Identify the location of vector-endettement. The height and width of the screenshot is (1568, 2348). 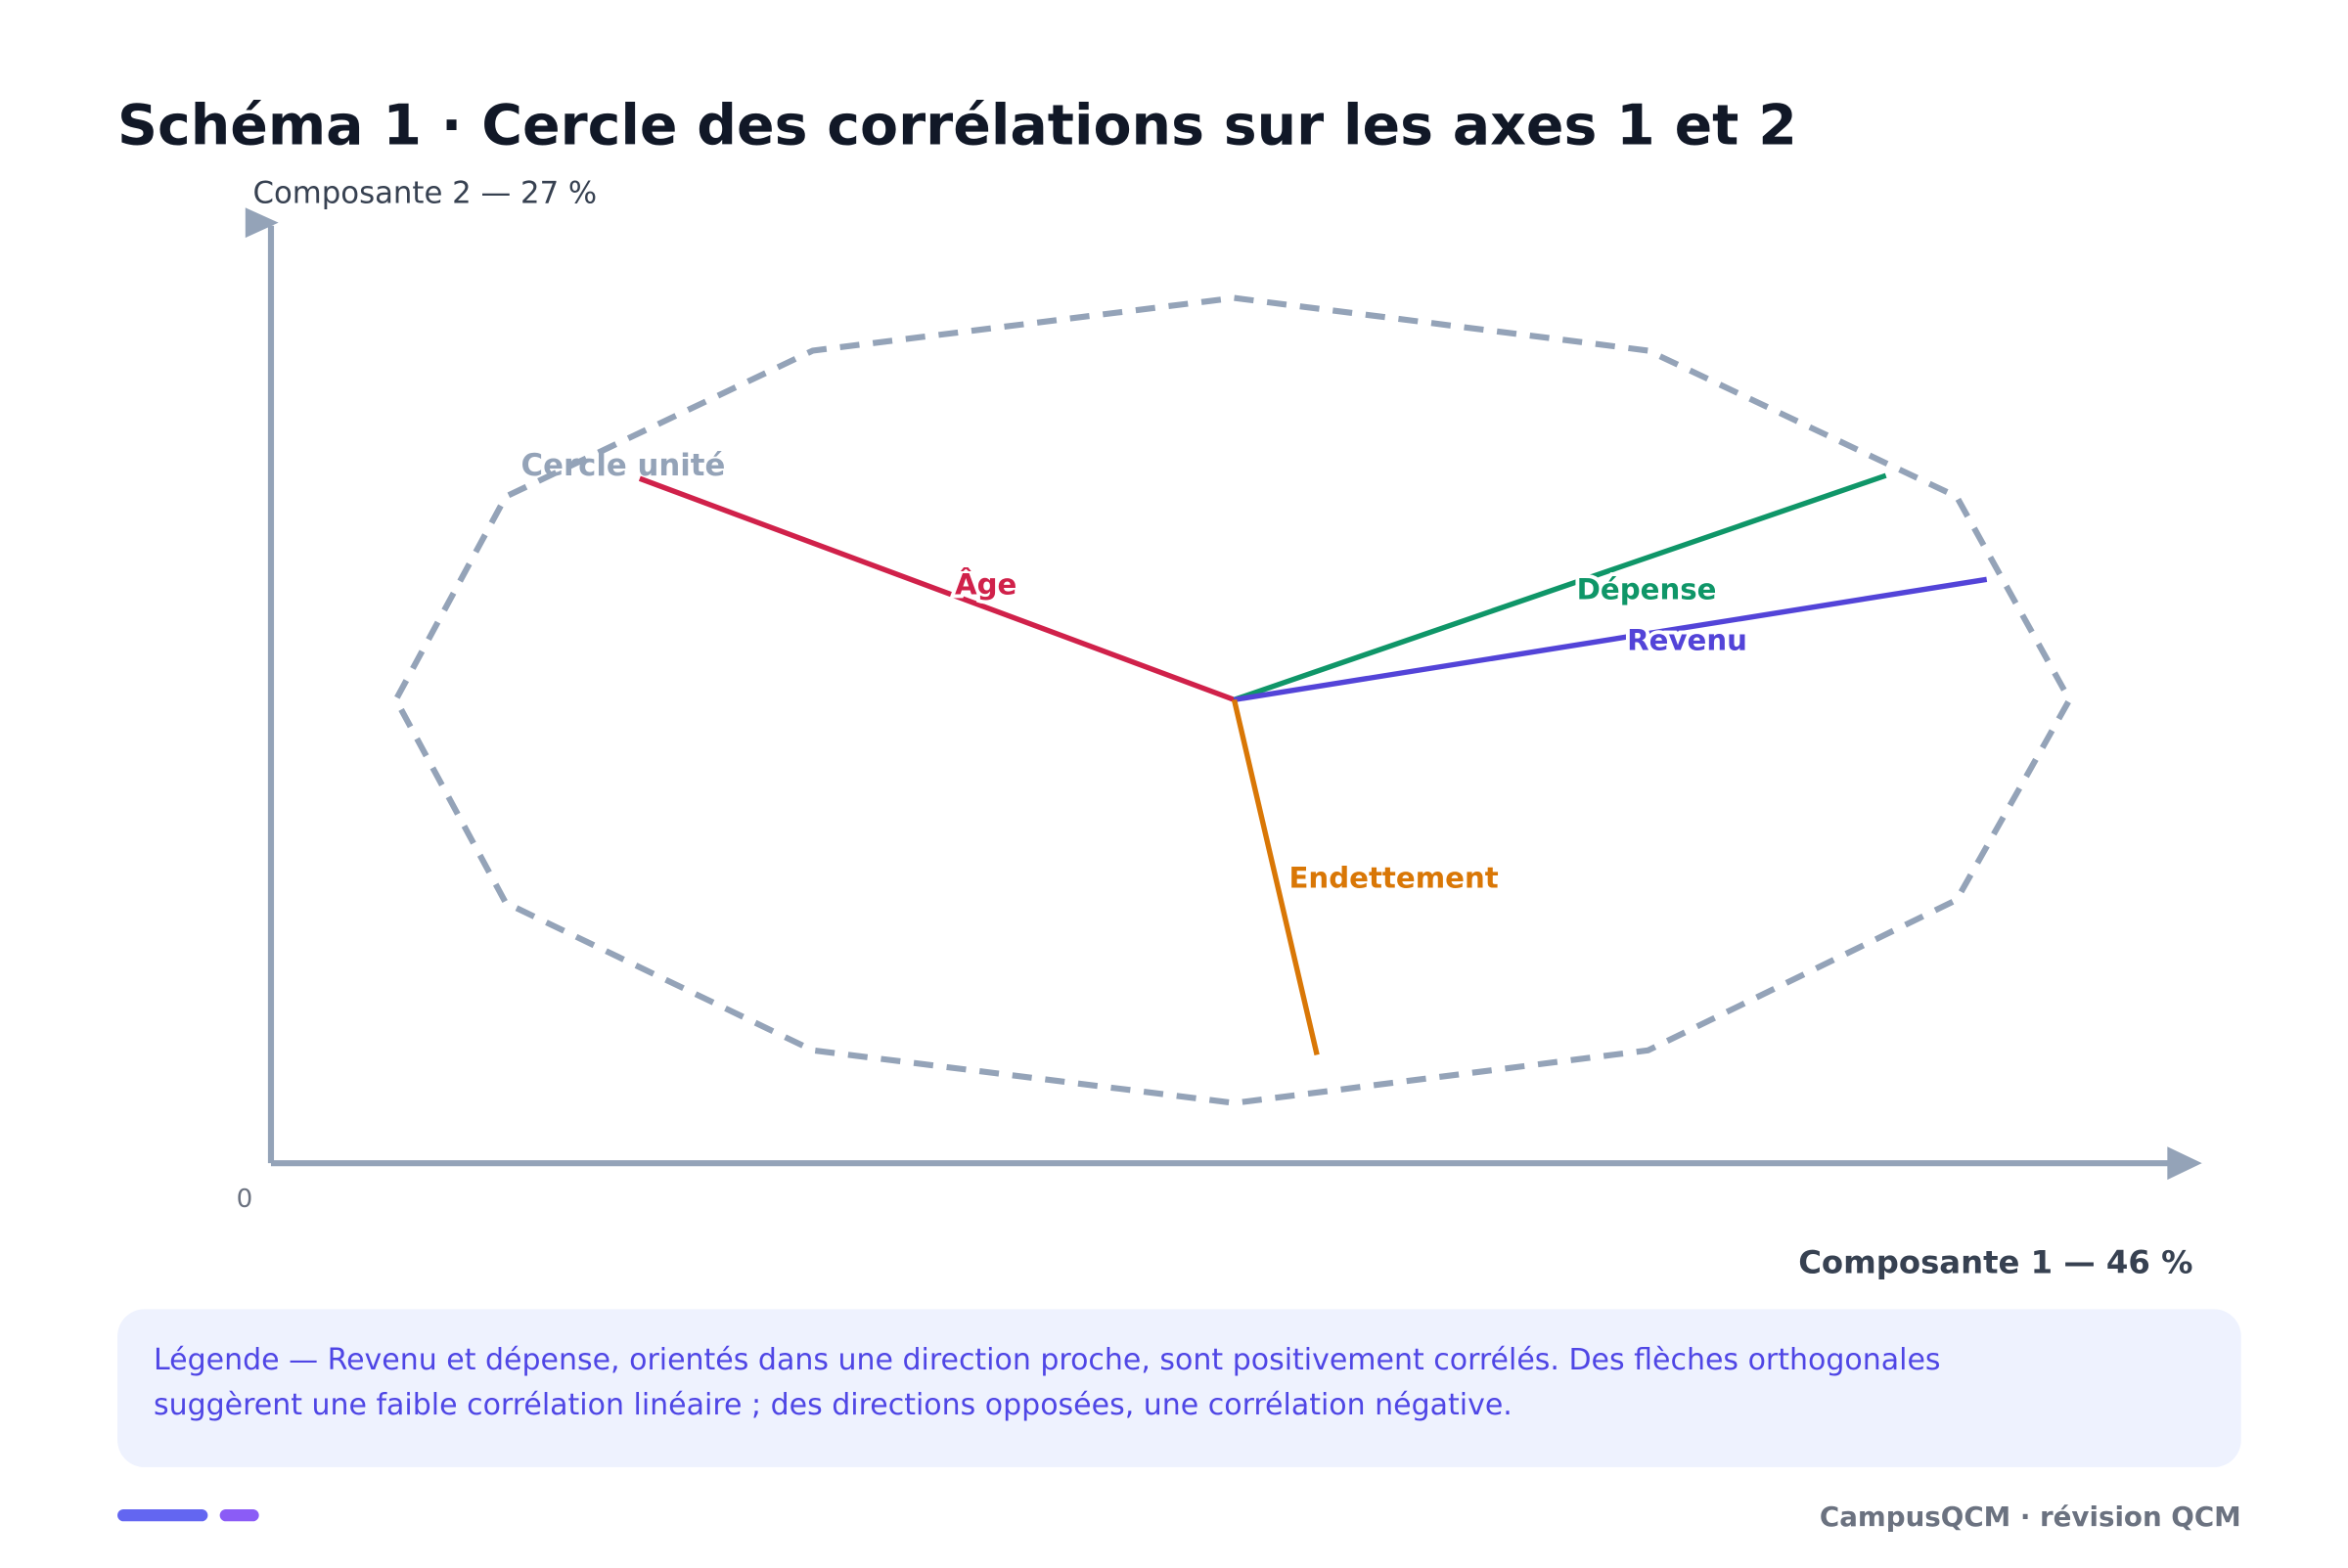
(1275, 877).